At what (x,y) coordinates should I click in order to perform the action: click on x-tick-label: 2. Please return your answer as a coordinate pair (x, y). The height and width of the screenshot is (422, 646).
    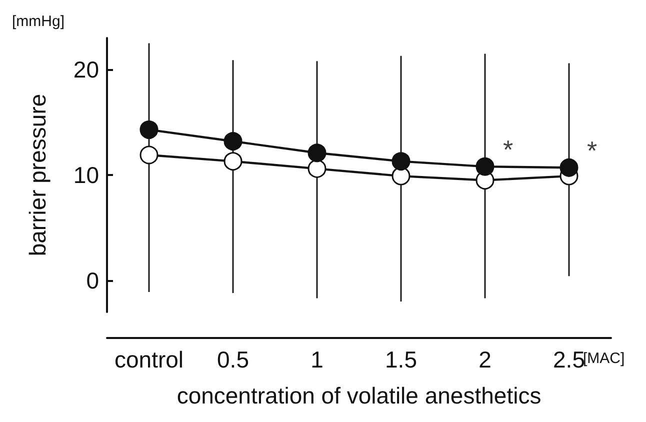
    Looking at the image, I should click on (485, 359).